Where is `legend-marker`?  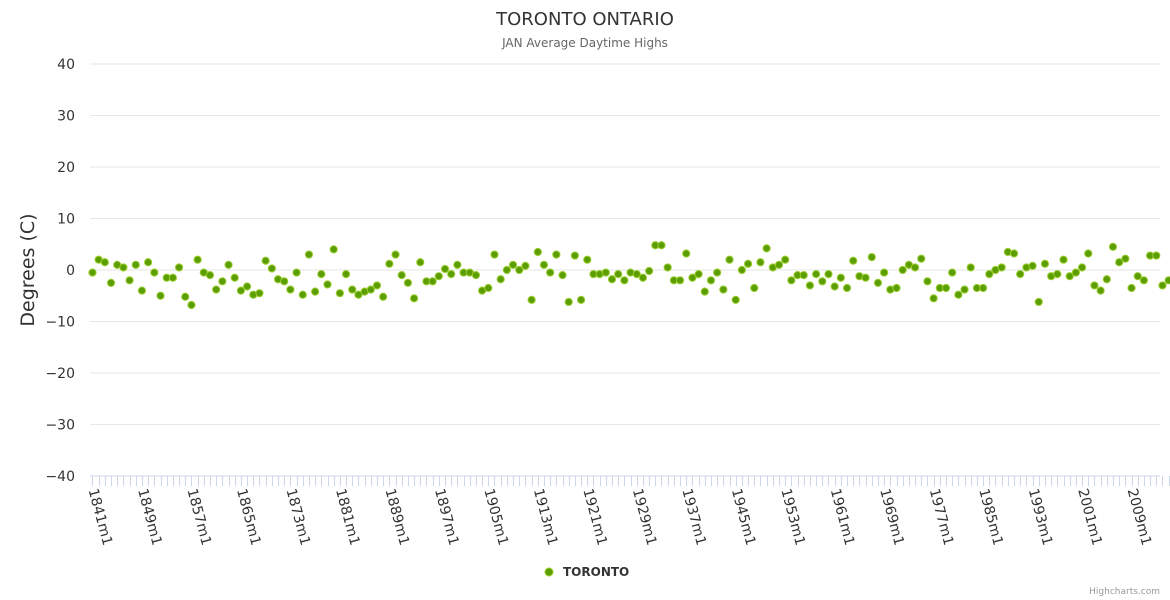 legend-marker is located at coordinates (549, 572).